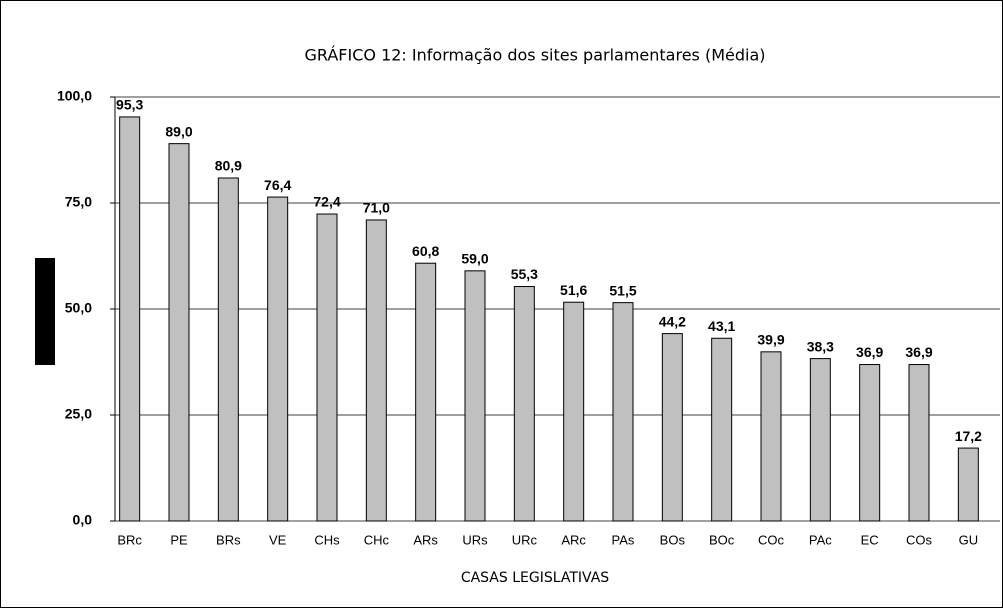 Image resolution: width=1003 pixels, height=612 pixels. What do you see at coordinates (673, 539) in the screenshot?
I see `x-tick-label: BOs` at bounding box center [673, 539].